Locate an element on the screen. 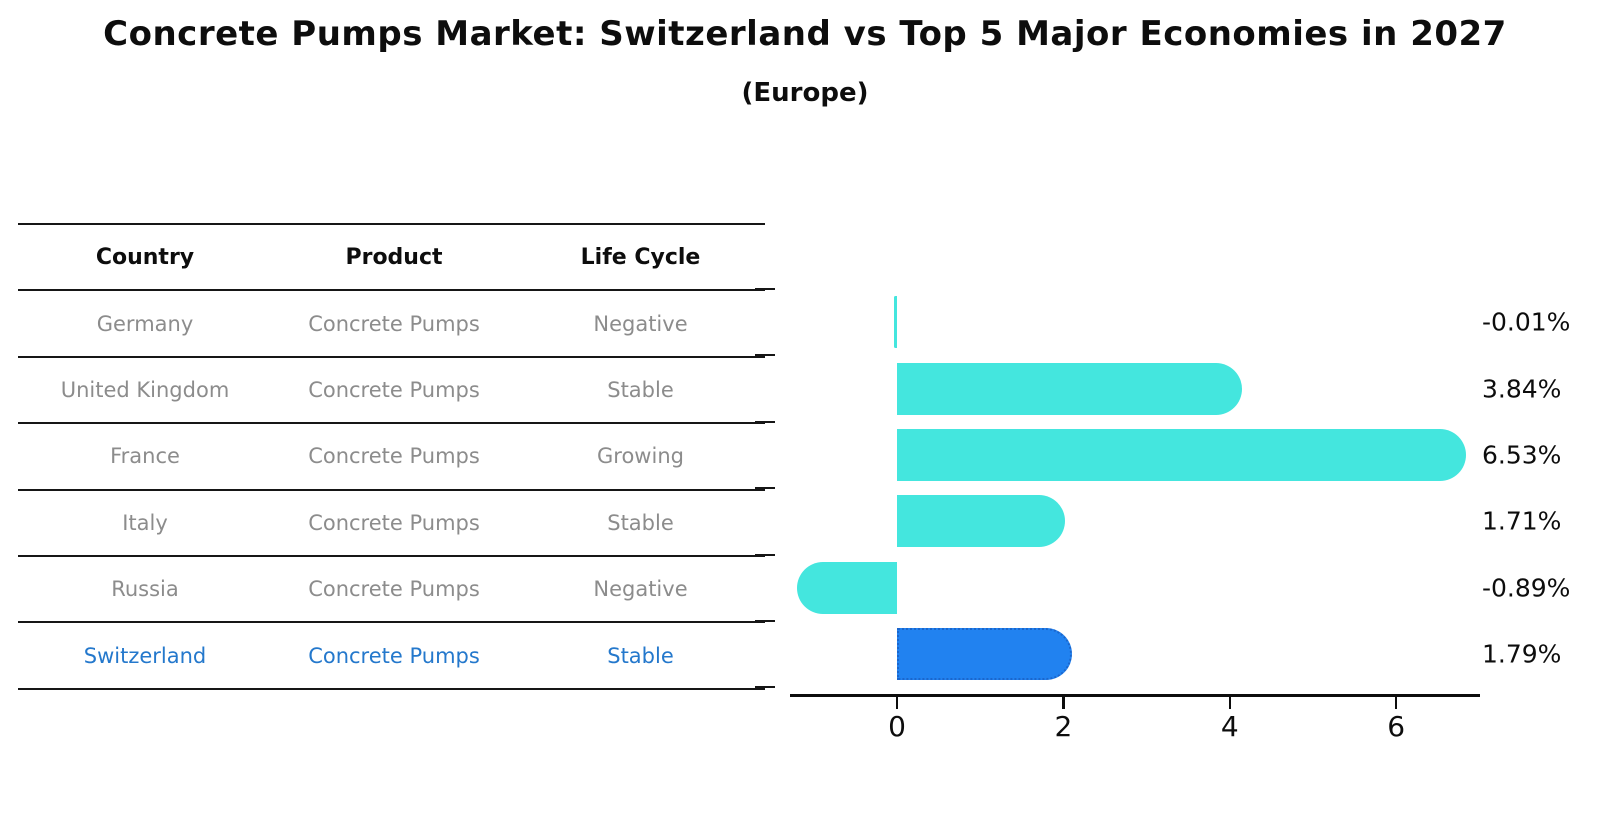  bar-united-kingdom is located at coordinates (1070, 388).